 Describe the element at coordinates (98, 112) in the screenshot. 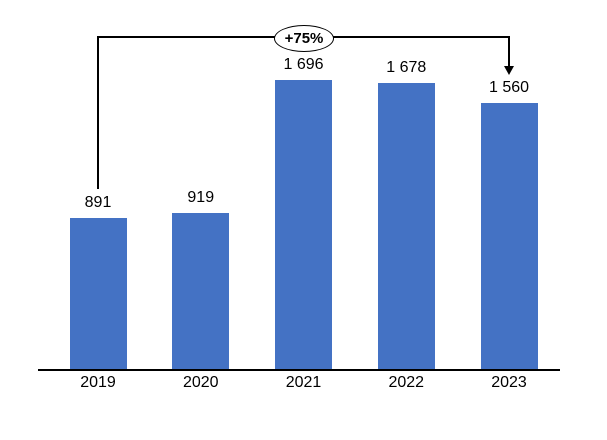

I see `annotation-bracket-left-line` at that location.